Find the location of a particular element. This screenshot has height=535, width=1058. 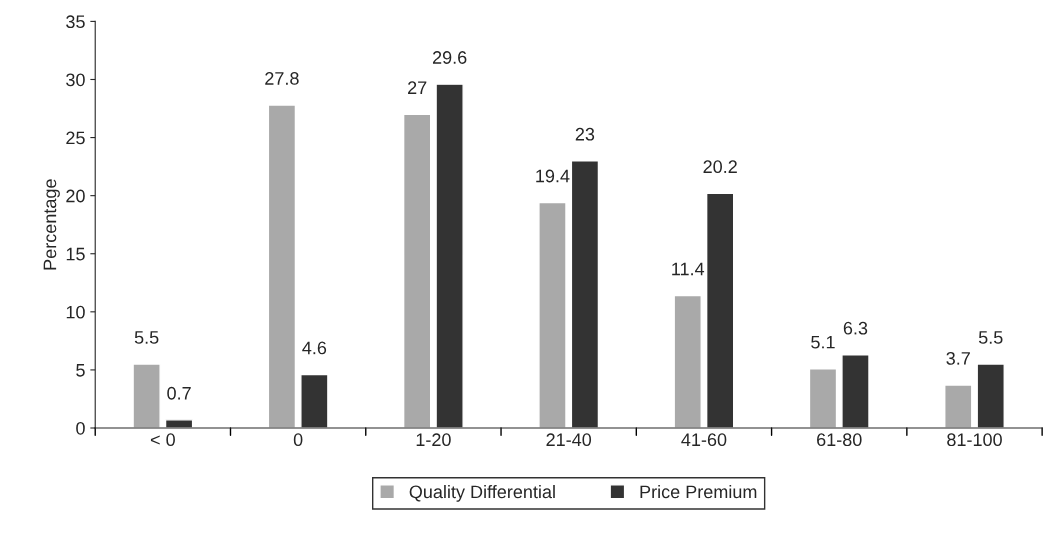

y-tick-label: 5 is located at coordinates (80, 370).